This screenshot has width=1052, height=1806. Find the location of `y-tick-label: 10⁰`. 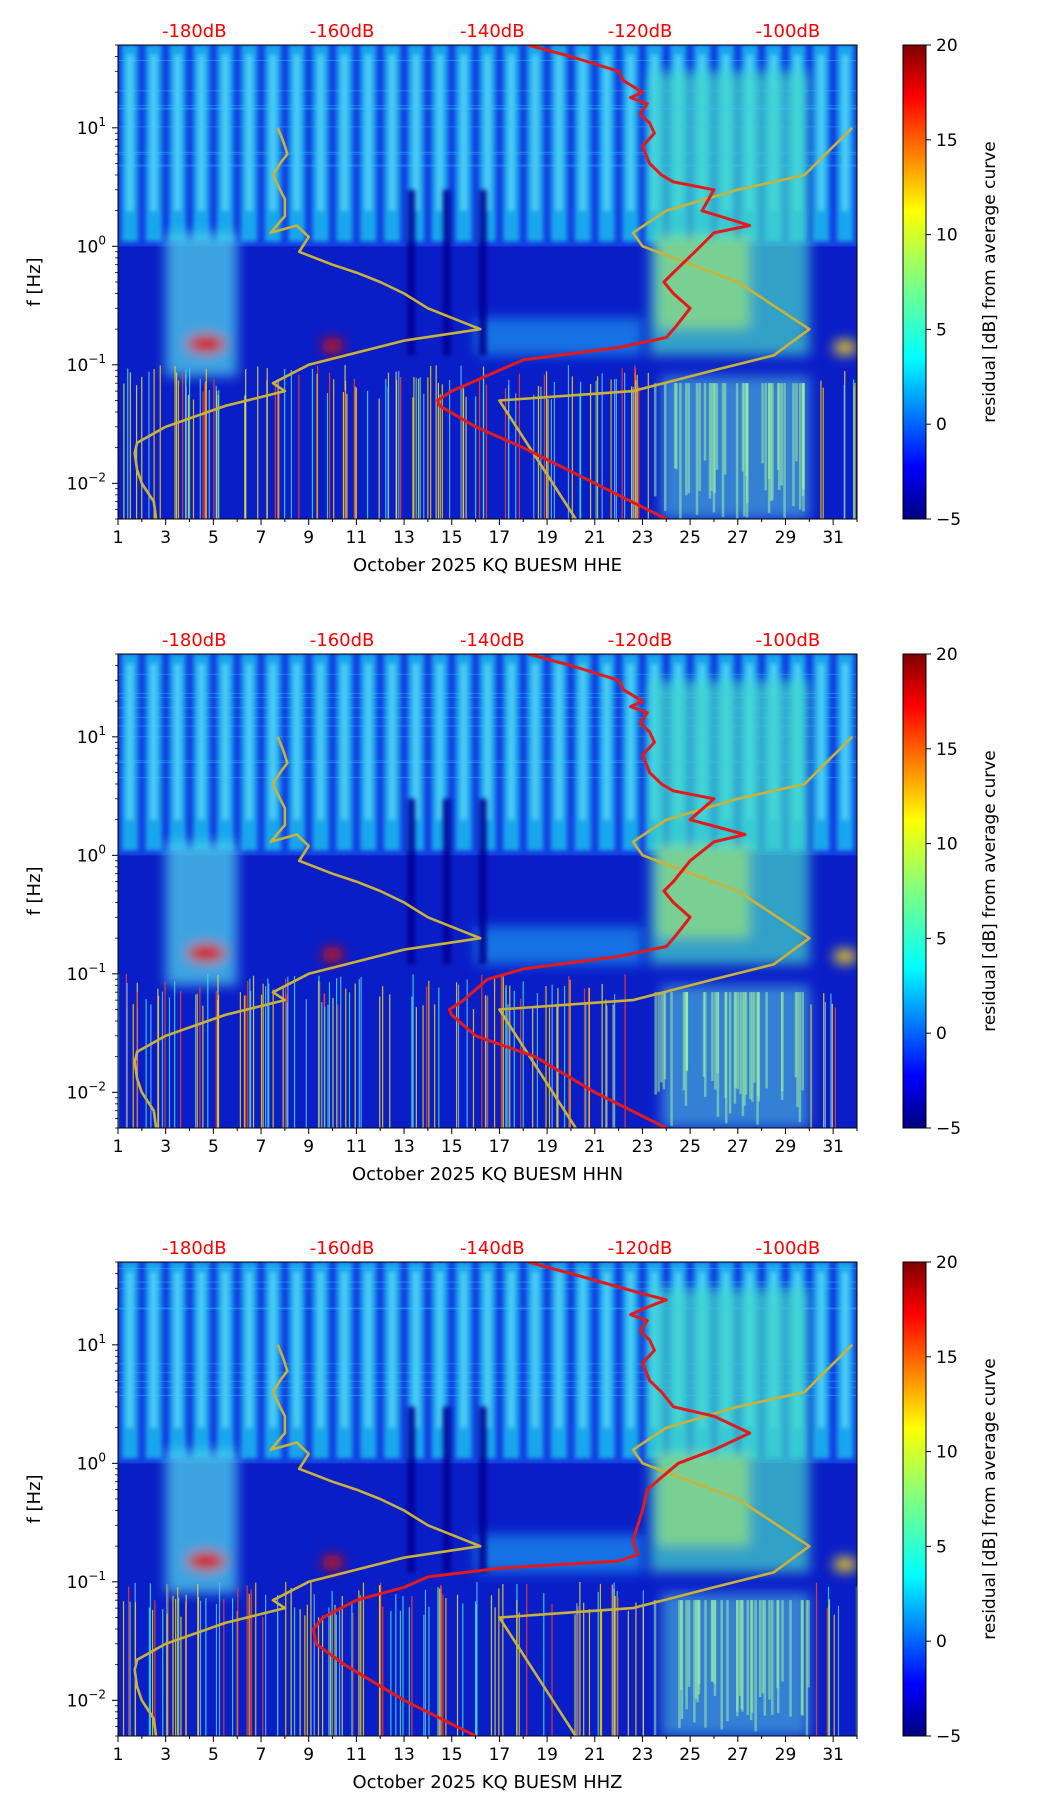

y-tick-label: 10⁰ is located at coordinates (91, 1462).